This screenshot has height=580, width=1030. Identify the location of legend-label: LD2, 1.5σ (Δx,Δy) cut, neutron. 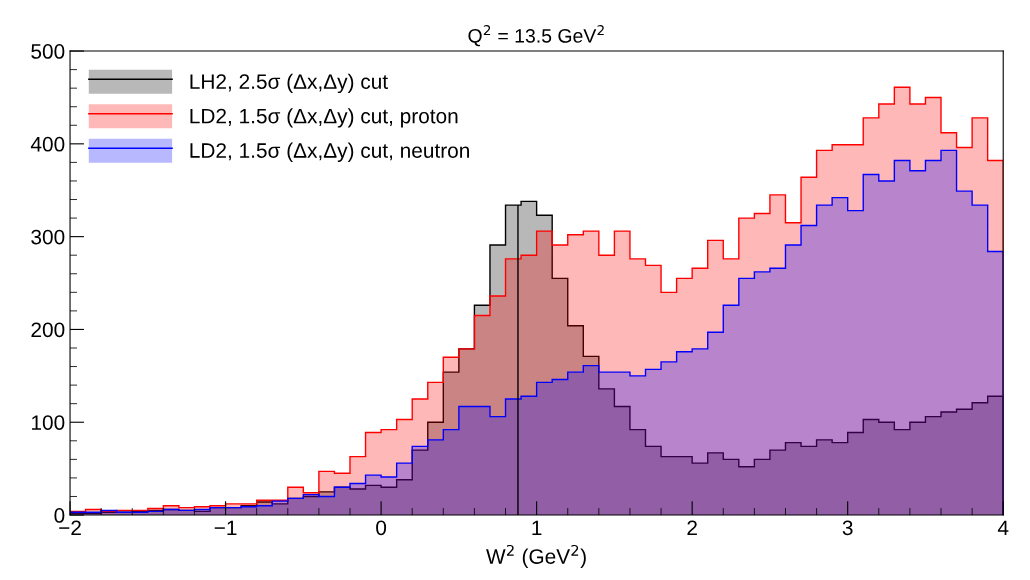
(329, 152).